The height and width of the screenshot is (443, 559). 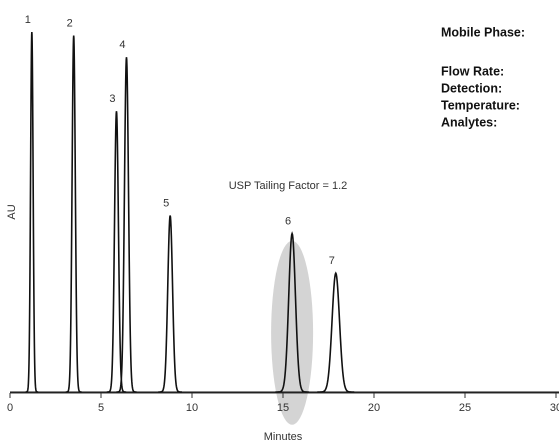 What do you see at coordinates (483, 32) in the screenshot?
I see `sidebar-label: Mobile Phase:` at bounding box center [483, 32].